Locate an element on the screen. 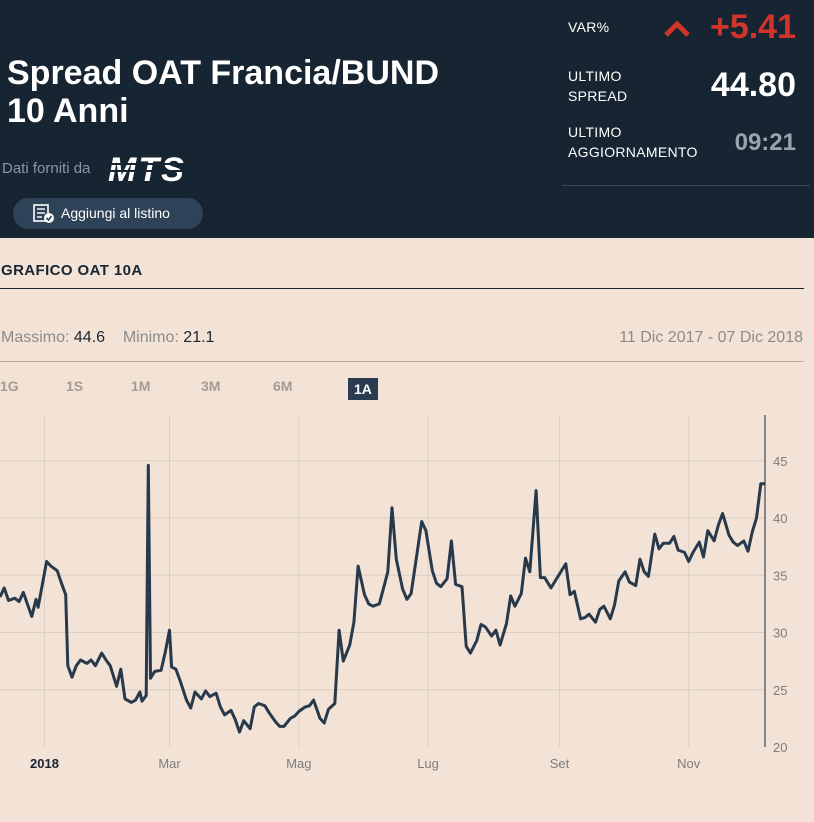 Image resolution: width=814 pixels, height=822 pixels. min-value: 21.1 is located at coordinates (199, 337).